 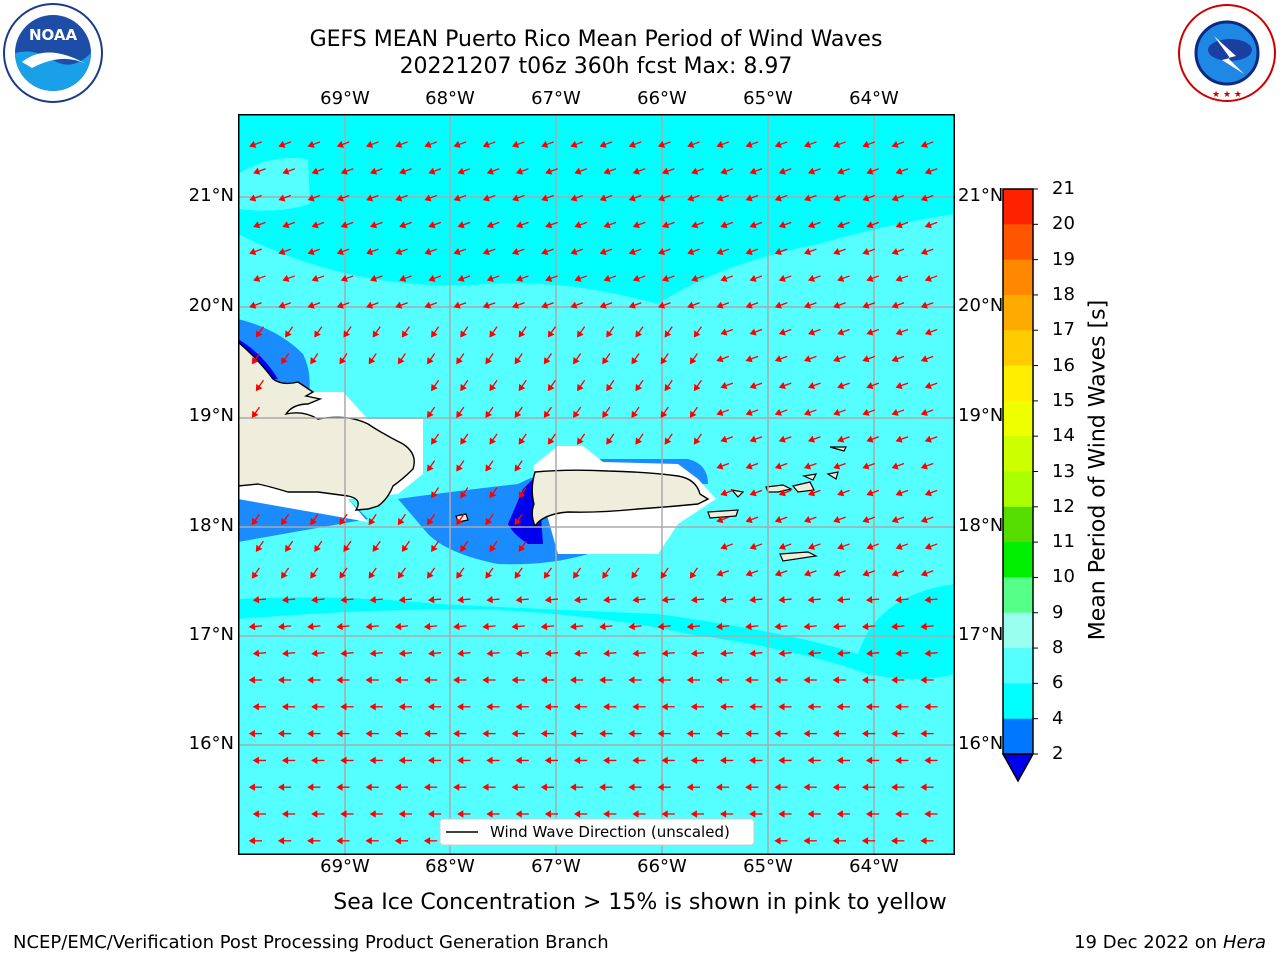 I want to click on chart-subtitle: 20221207 t06z 360h fcst Max: 8.97, so click(x=596, y=66).